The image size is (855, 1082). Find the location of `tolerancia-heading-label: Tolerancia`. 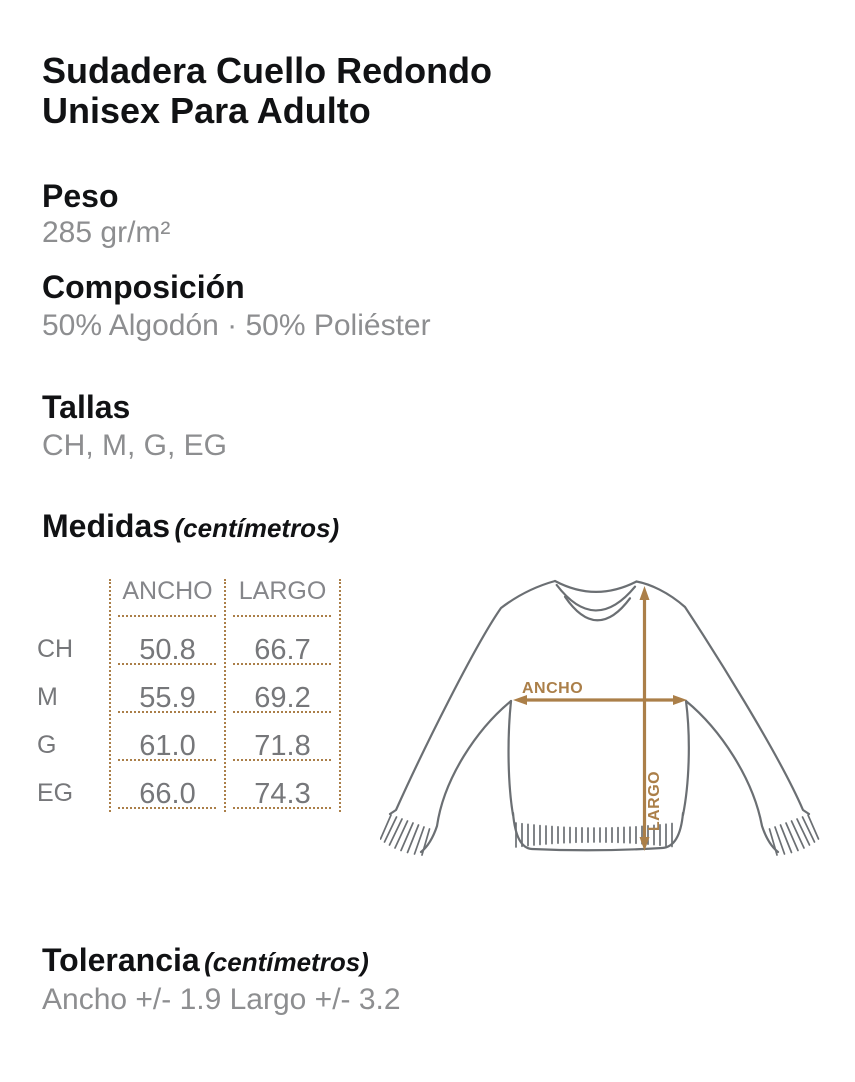

tolerancia-heading-label: Tolerancia is located at coordinates (121, 960).